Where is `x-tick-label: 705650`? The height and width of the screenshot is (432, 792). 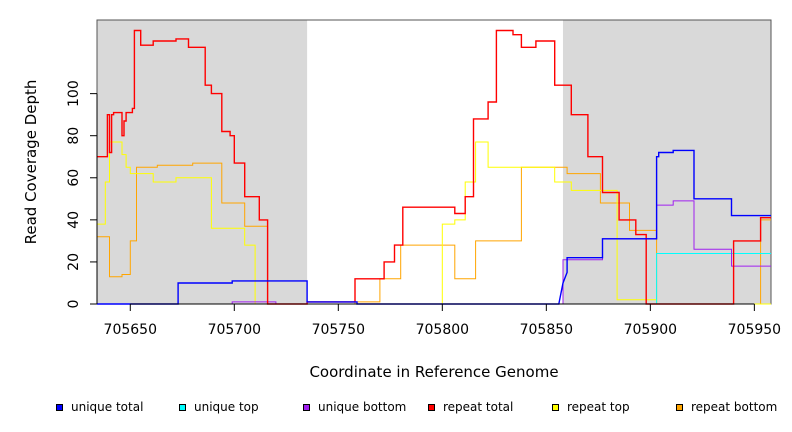 x-tick-label: 705650 is located at coordinates (130, 330).